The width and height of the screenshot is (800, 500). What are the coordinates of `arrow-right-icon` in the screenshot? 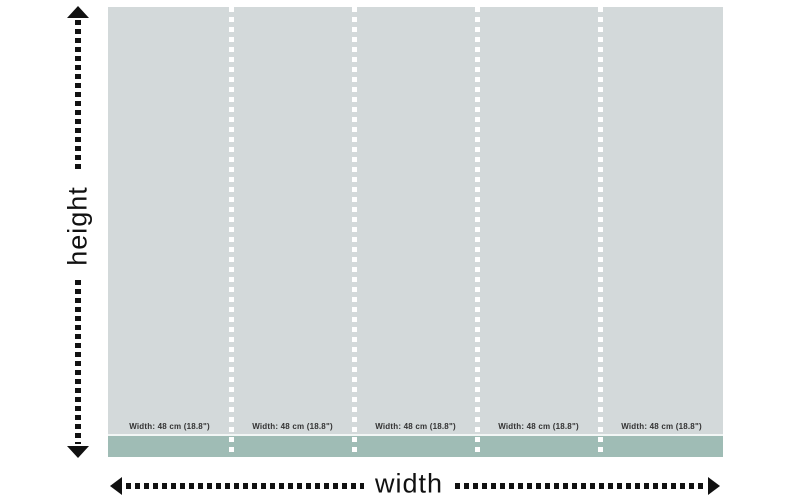 It's located at (714, 486).